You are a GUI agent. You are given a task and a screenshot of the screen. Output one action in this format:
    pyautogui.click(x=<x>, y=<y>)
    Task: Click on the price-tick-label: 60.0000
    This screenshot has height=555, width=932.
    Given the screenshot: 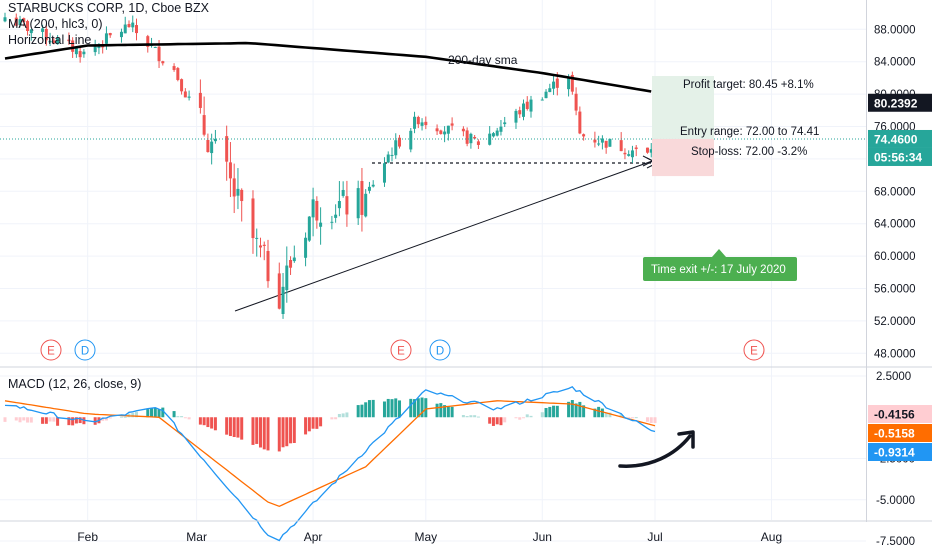 What is the action you would take?
    pyautogui.click(x=895, y=257)
    